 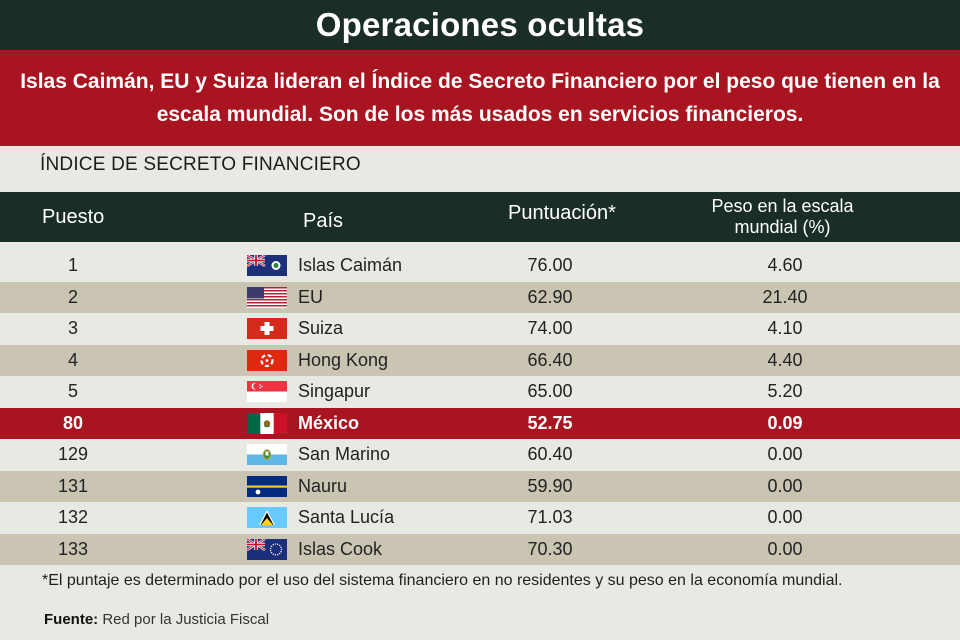 What do you see at coordinates (267, 297) in the screenshot?
I see `usa-flag-icon` at bounding box center [267, 297].